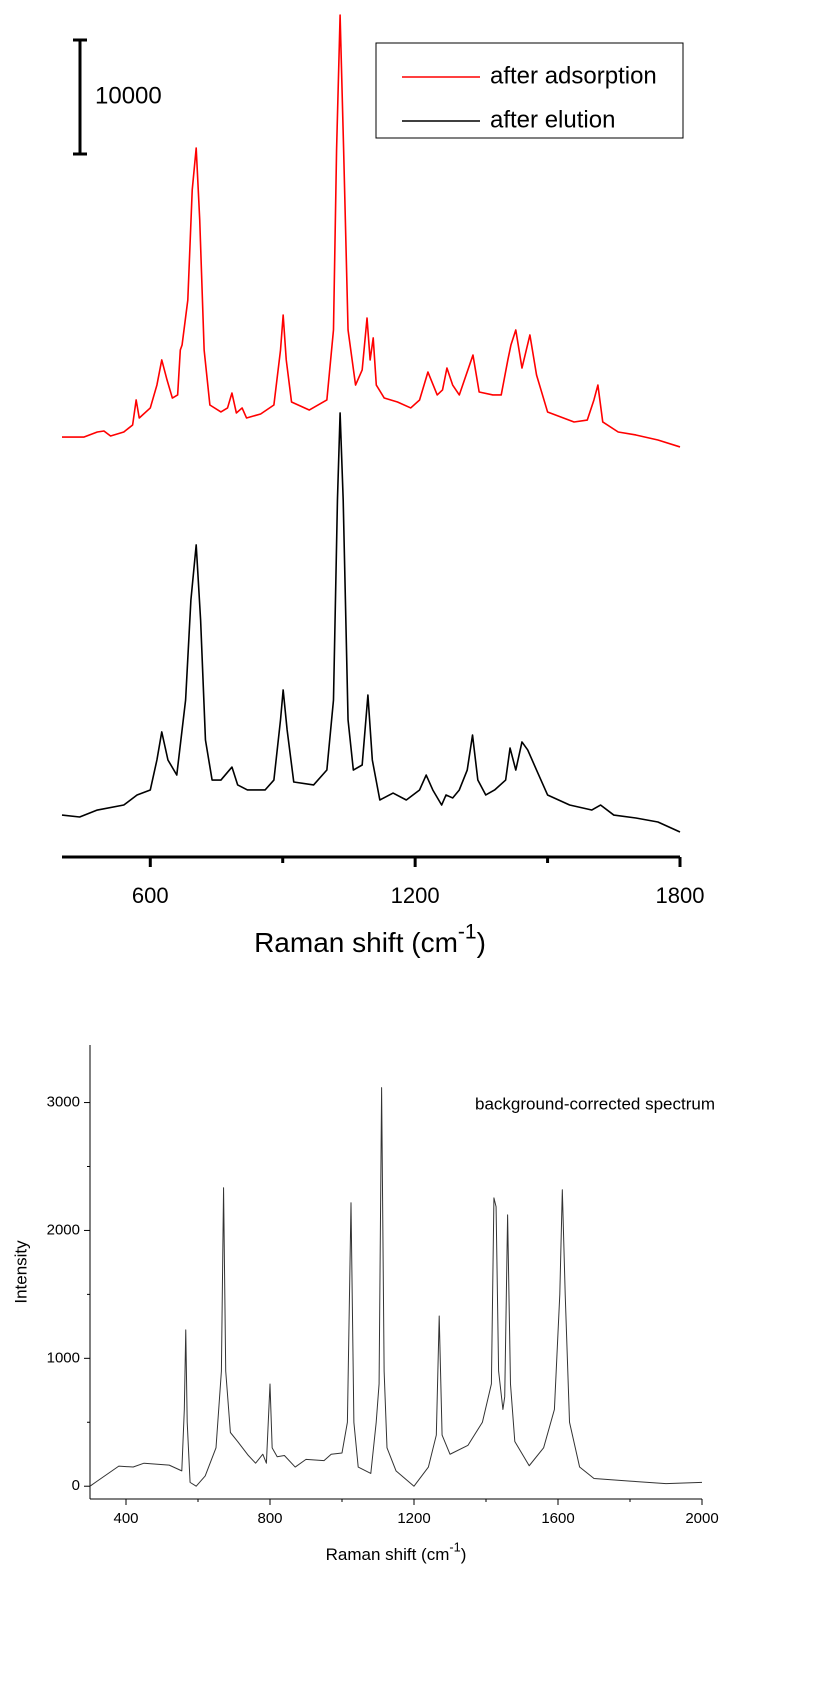 The width and height of the screenshot is (819, 1688). What do you see at coordinates (63, 1229) in the screenshot?
I see `y-tick-label: 2000` at bounding box center [63, 1229].